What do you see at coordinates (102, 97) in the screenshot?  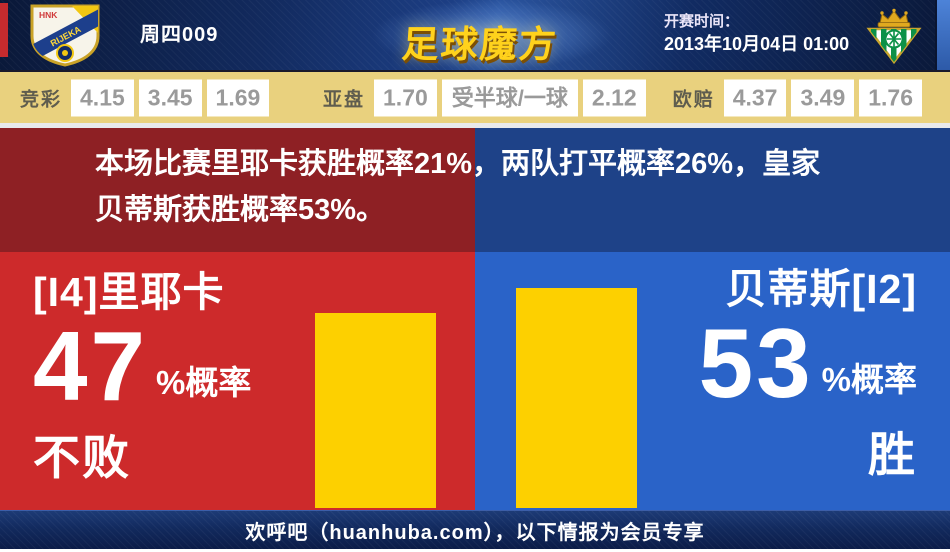 I see `jingcai-home-odds: 4.15` at bounding box center [102, 97].